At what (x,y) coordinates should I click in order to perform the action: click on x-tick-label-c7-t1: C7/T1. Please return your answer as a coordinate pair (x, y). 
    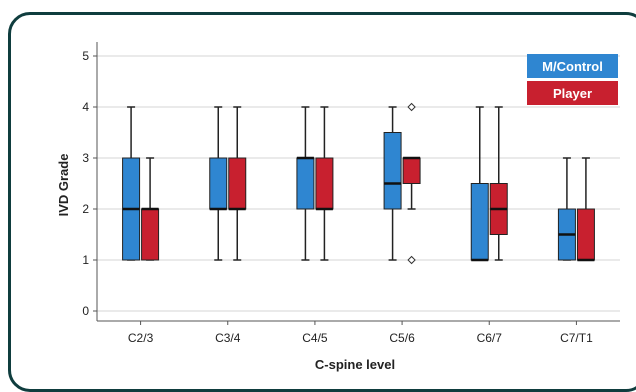
    Looking at the image, I should click on (576, 338).